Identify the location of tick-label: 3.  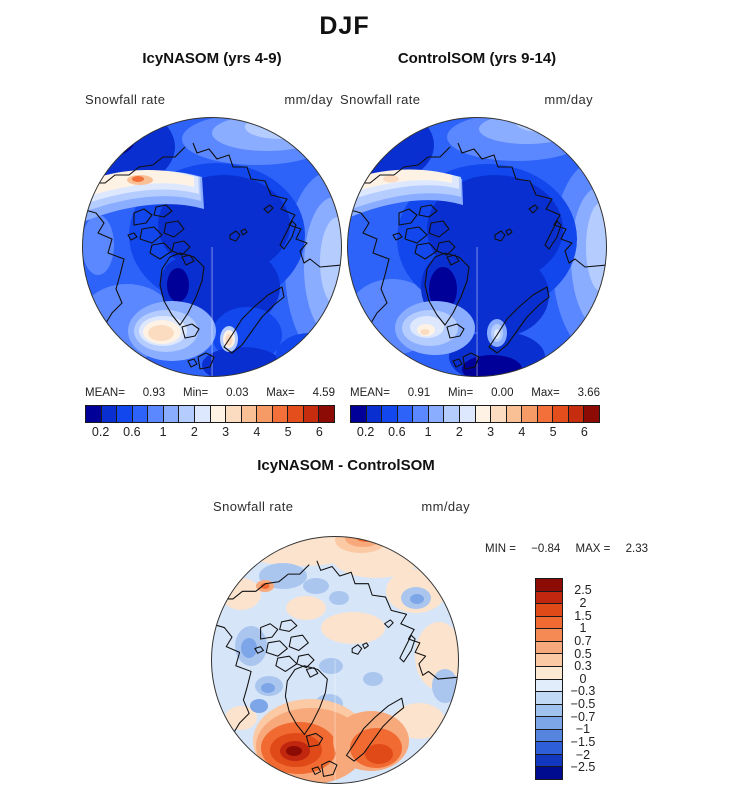
(226, 432).